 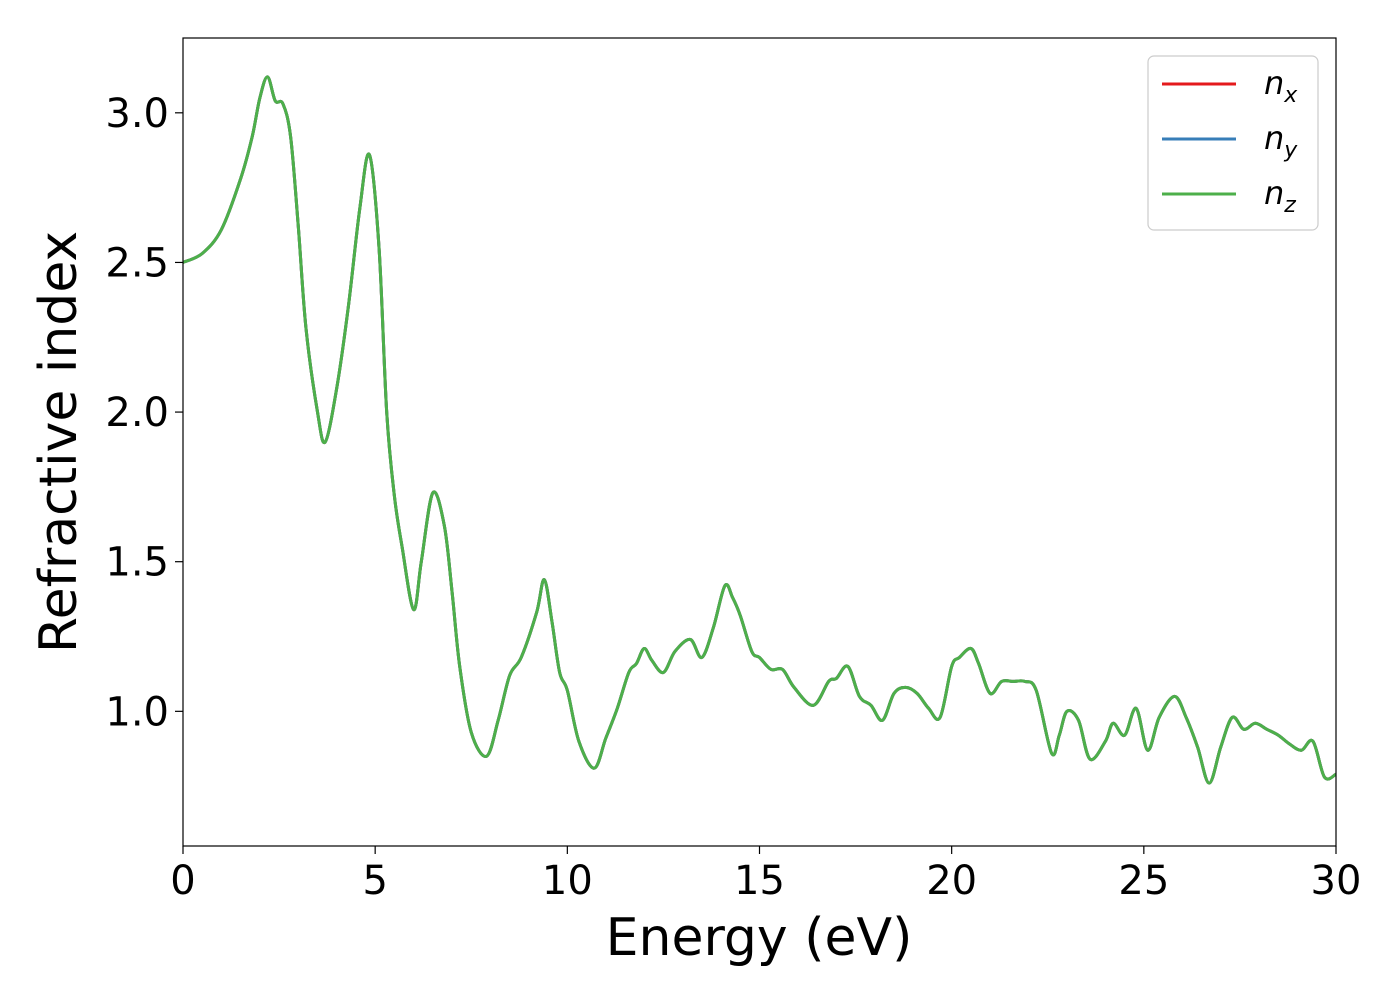 I want to click on y-tick-label: 1.5, so click(x=137, y=563).